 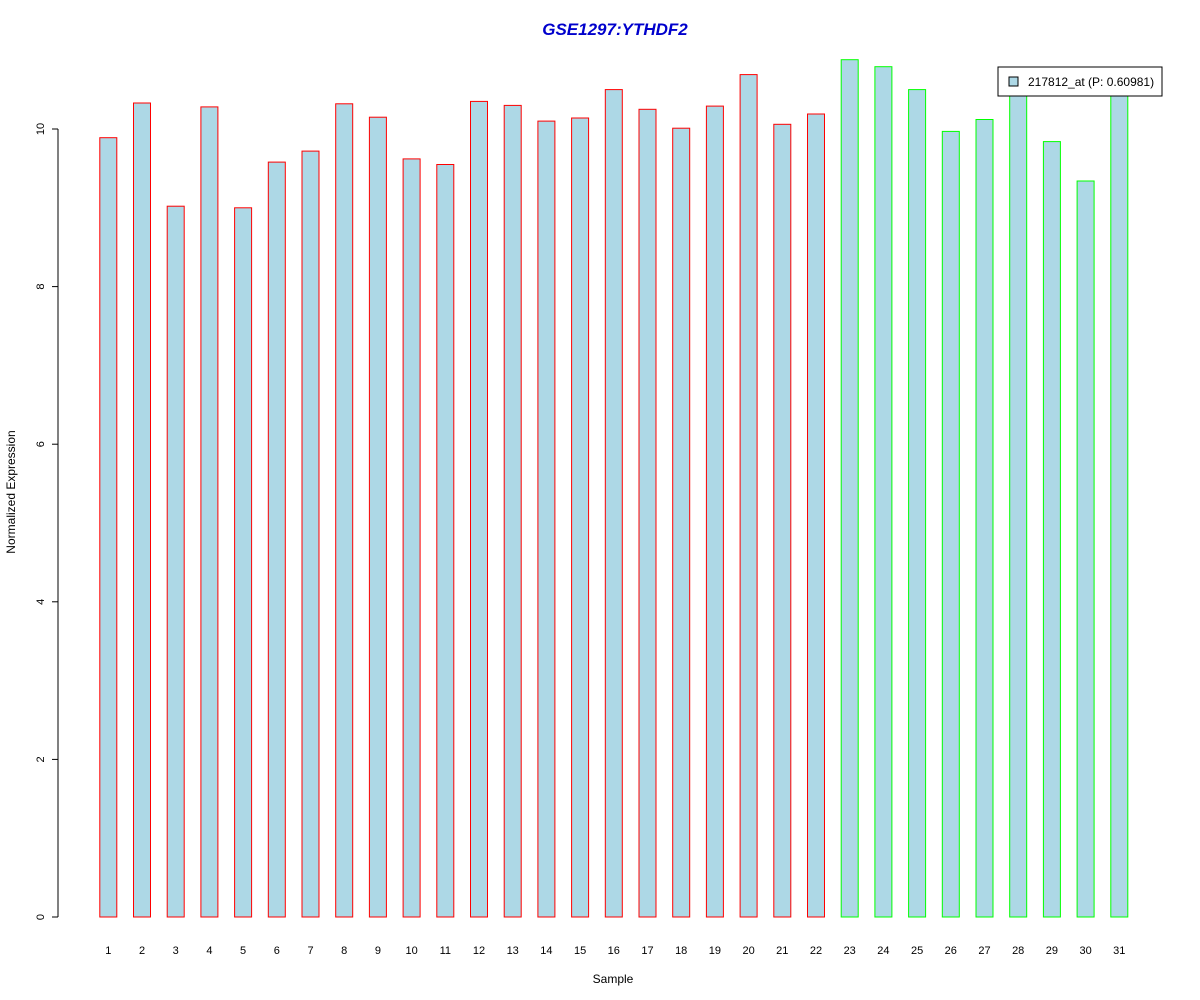 What do you see at coordinates (41, 129) in the screenshot?
I see `y-tick-label: 10` at bounding box center [41, 129].